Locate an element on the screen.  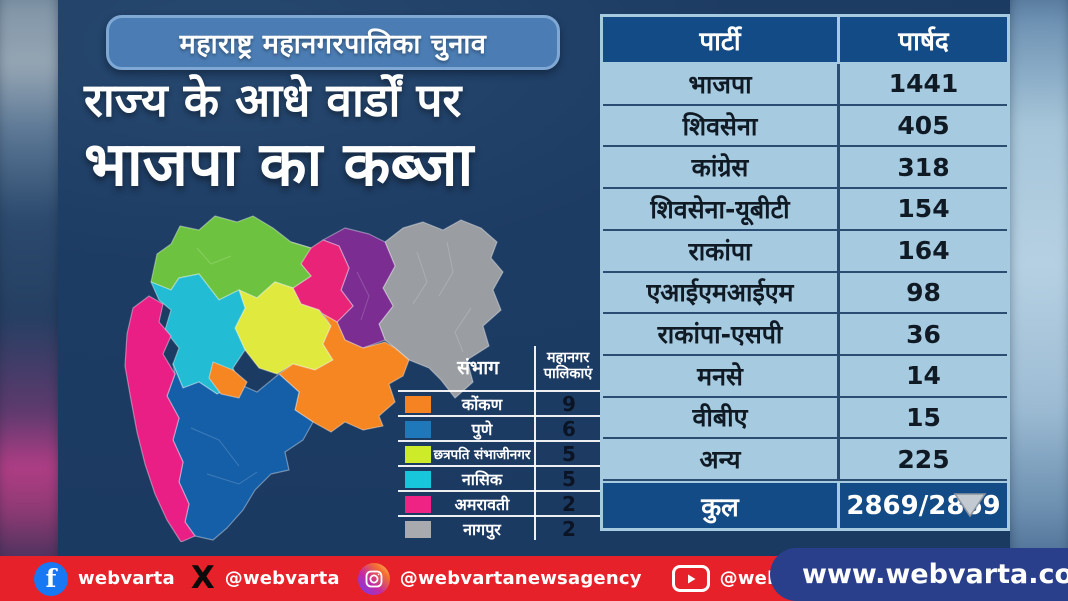
top-badge: महाराष्ट्र महानगरपालिका चुनाव is located at coordinates (333, 42).